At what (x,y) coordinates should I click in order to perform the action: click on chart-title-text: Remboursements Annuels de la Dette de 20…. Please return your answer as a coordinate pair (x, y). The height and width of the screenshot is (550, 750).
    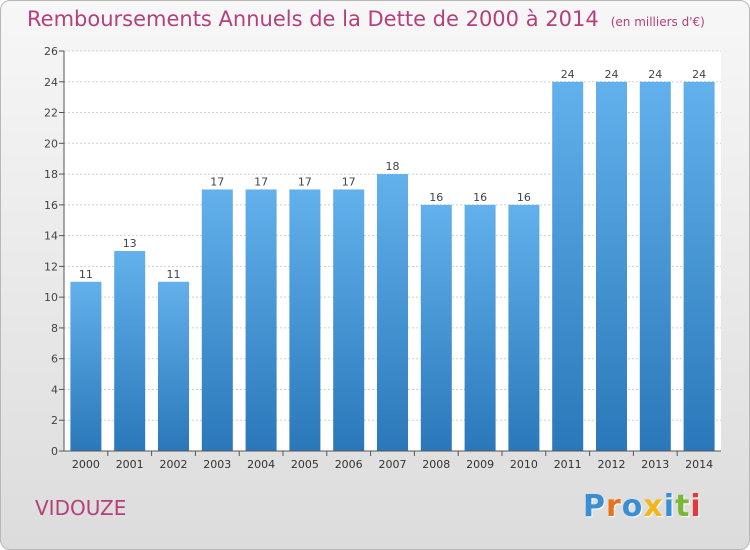
    Looking at the image, I should click on (313, 19).